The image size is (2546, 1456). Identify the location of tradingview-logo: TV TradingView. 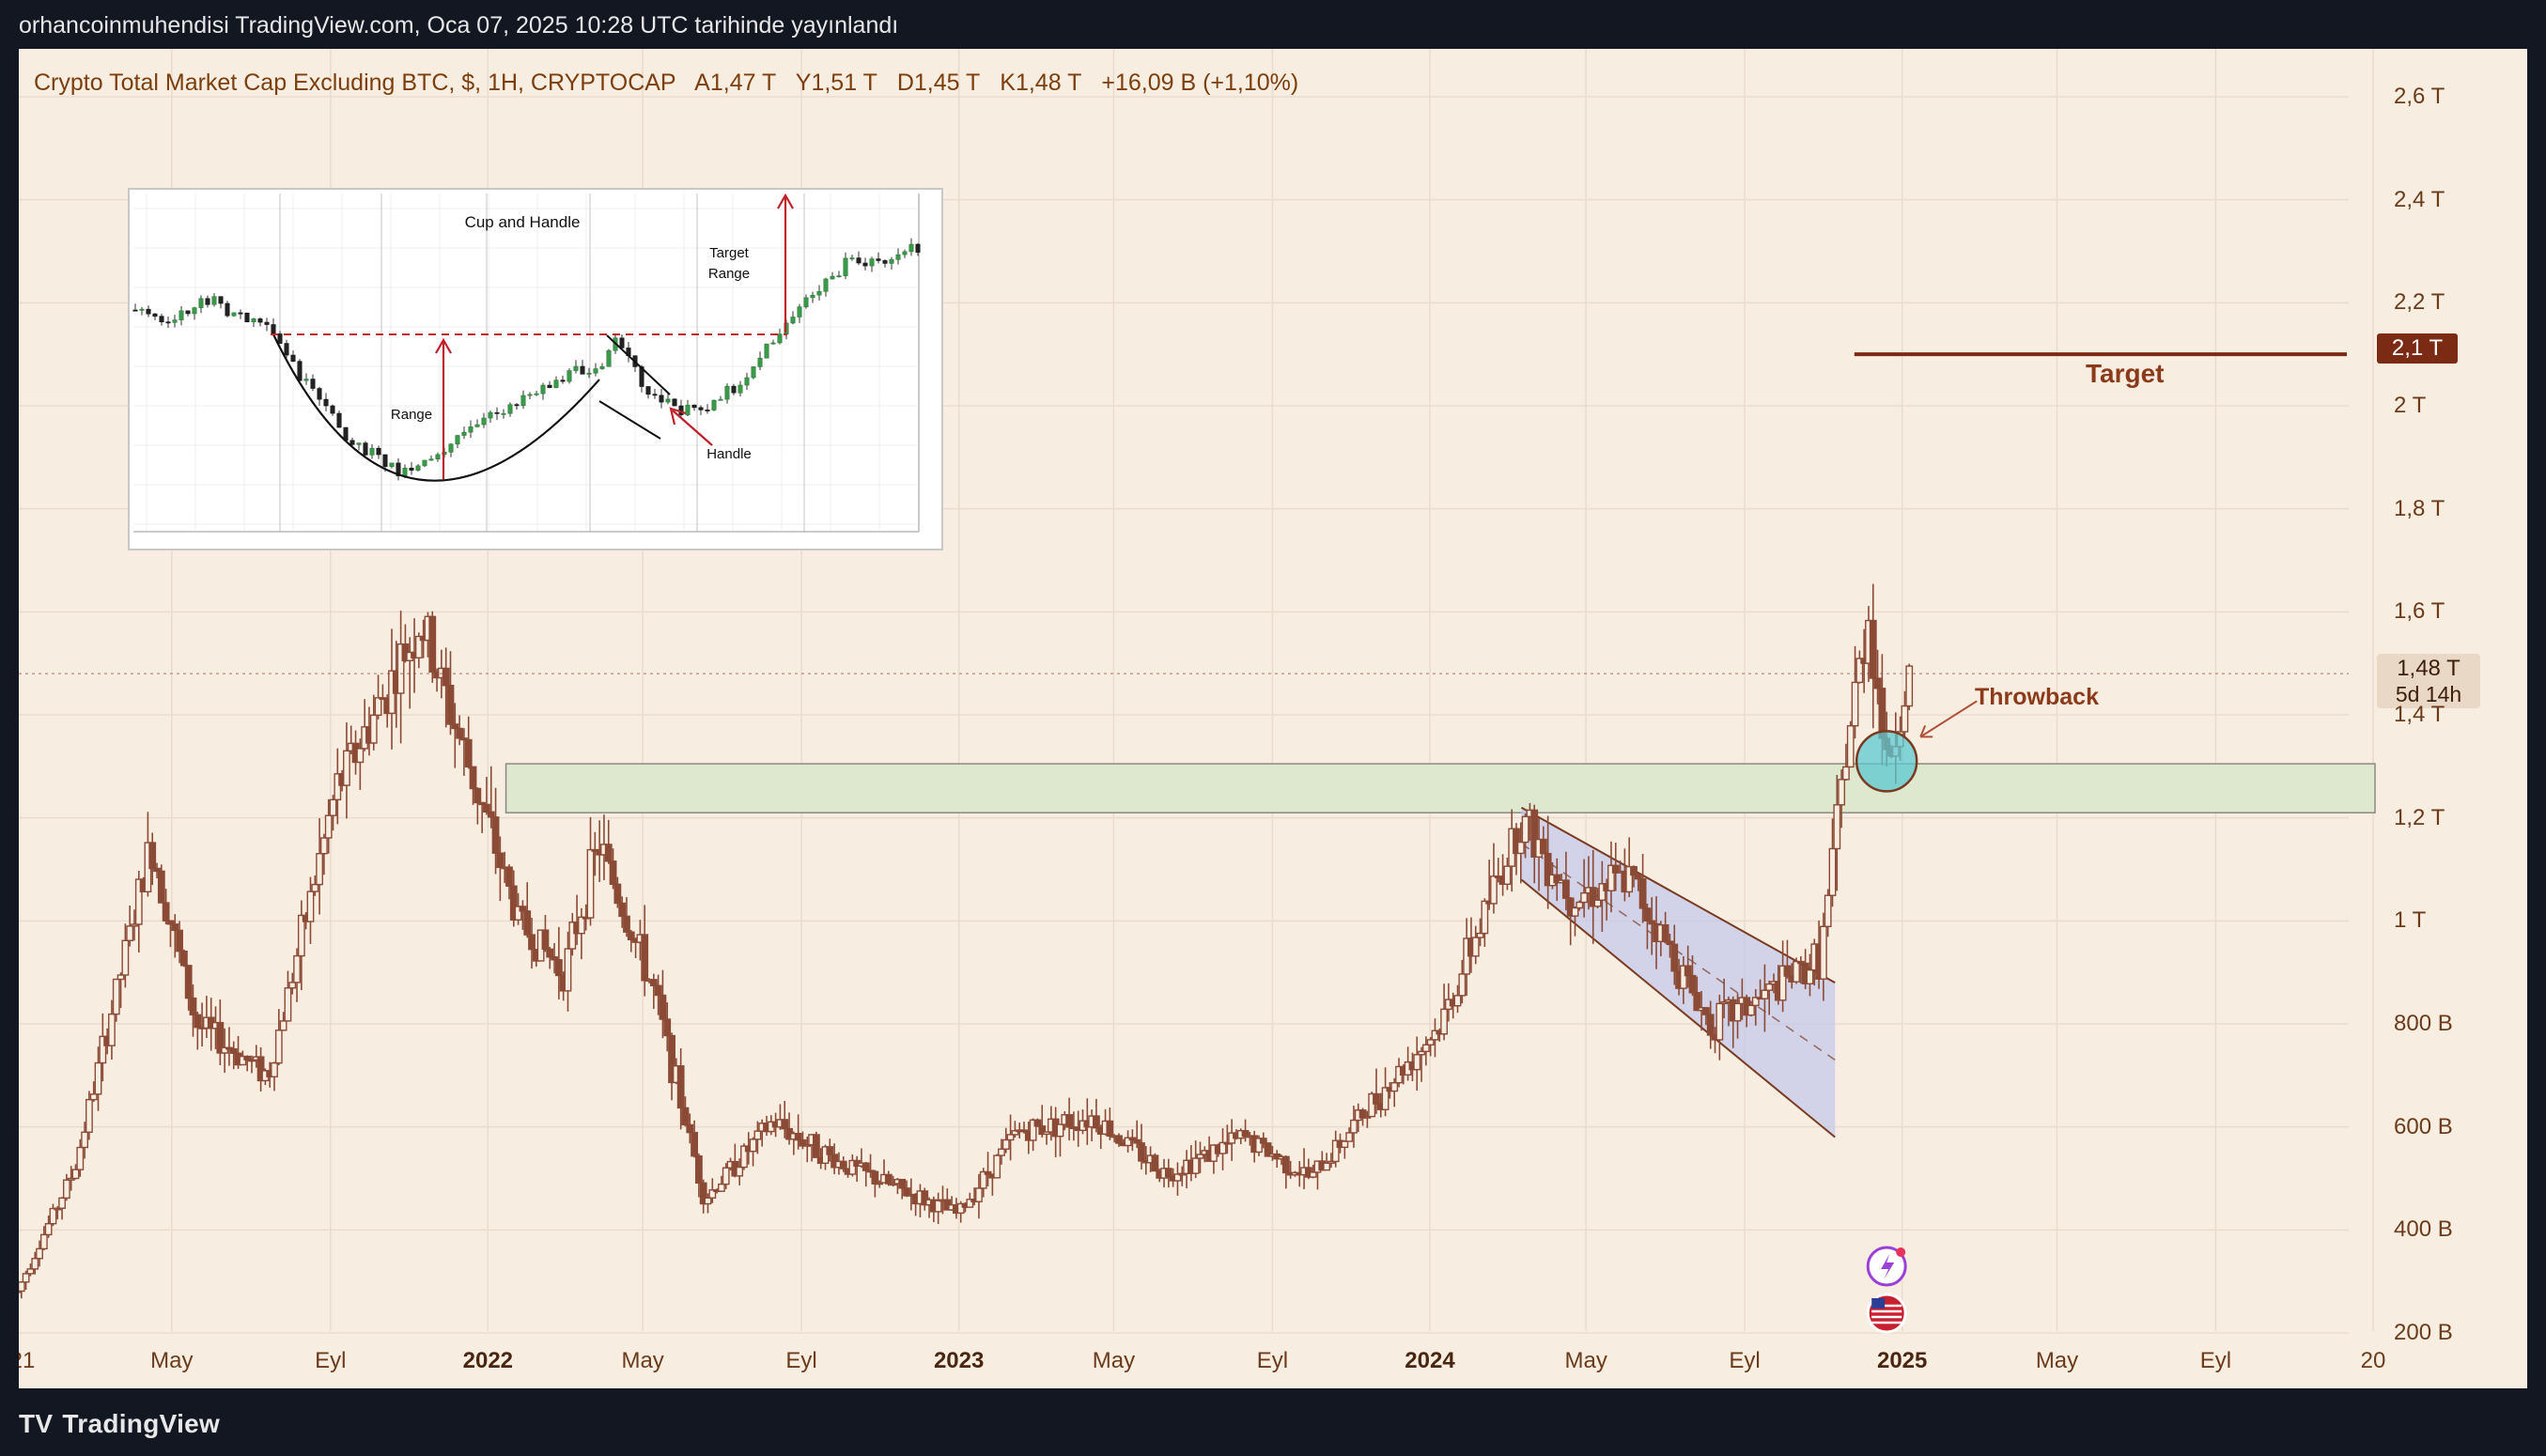
(120, 1424).